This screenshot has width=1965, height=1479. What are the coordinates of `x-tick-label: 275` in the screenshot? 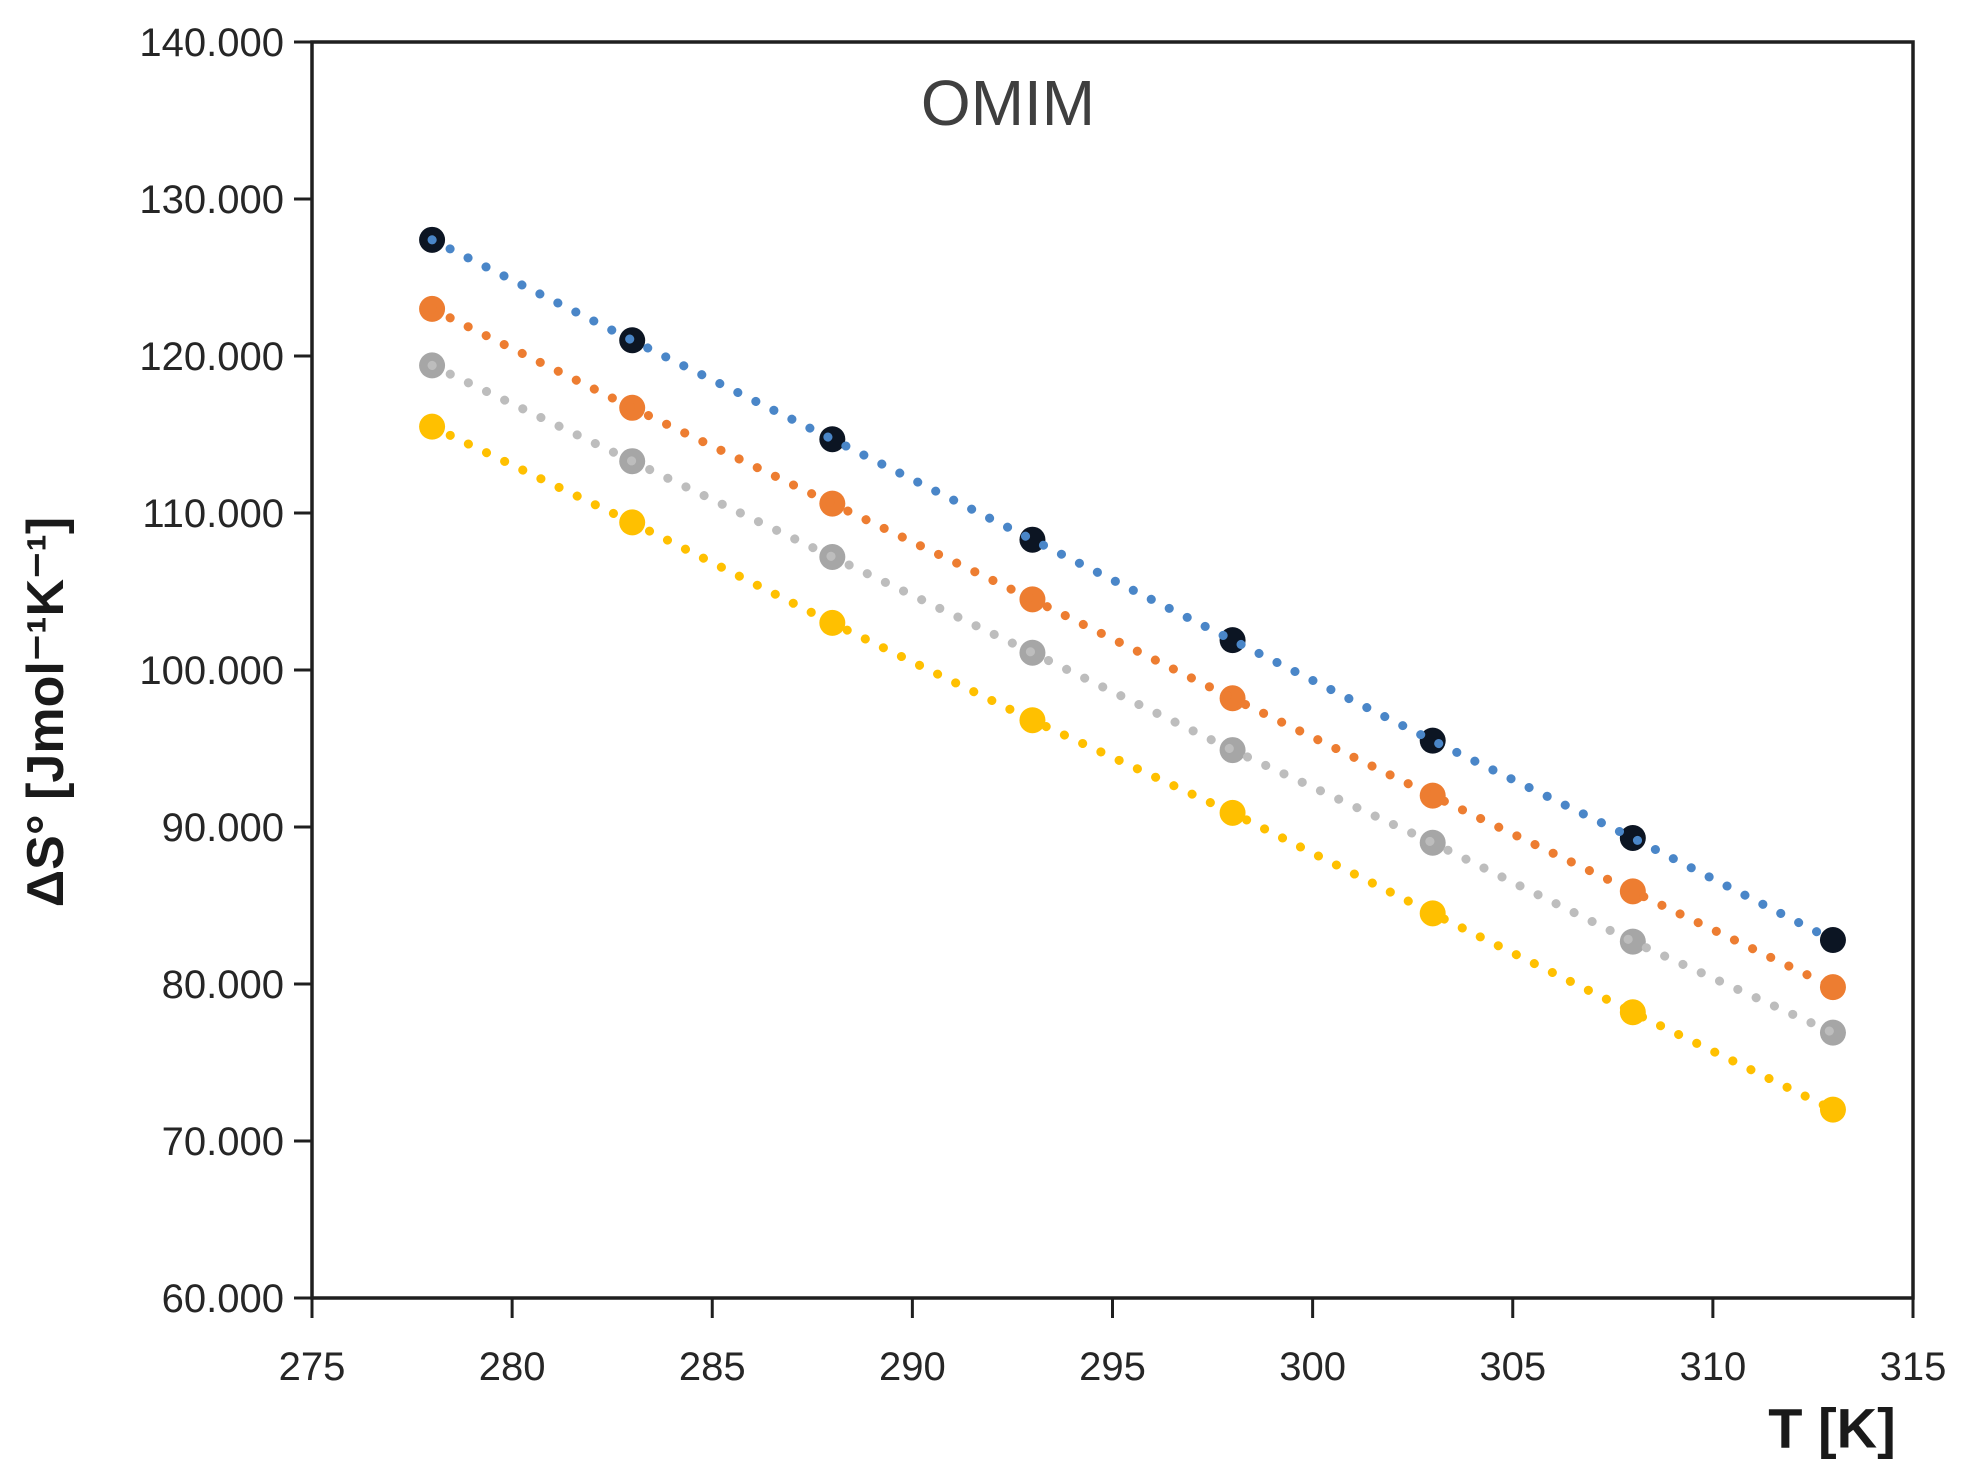 It's located at (312, 1367).